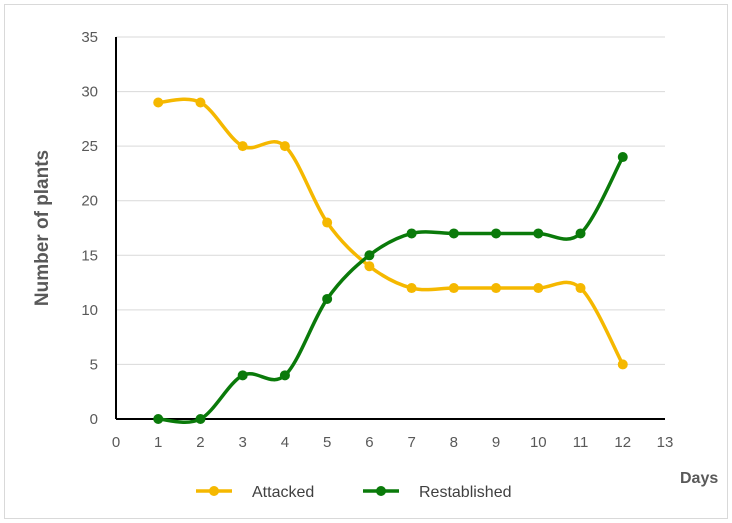  Describe the element at coordinates (465, 492) in the screenshot. I see `legend-label-restablished: Restablished` at that location.